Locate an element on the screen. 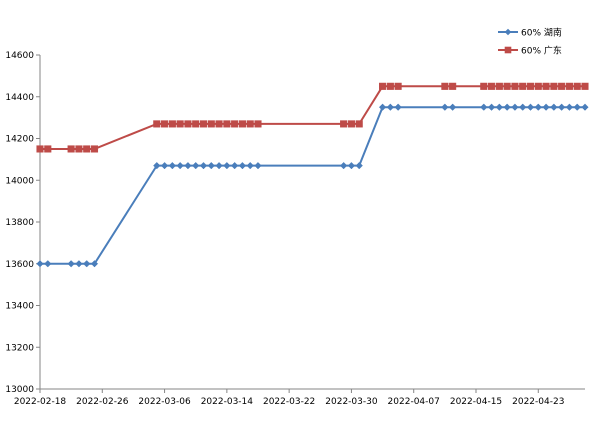 The width and height of the screenshot is (599, 421). x-tick-label: 2022-04-15 is located at coordinates (476, 402).